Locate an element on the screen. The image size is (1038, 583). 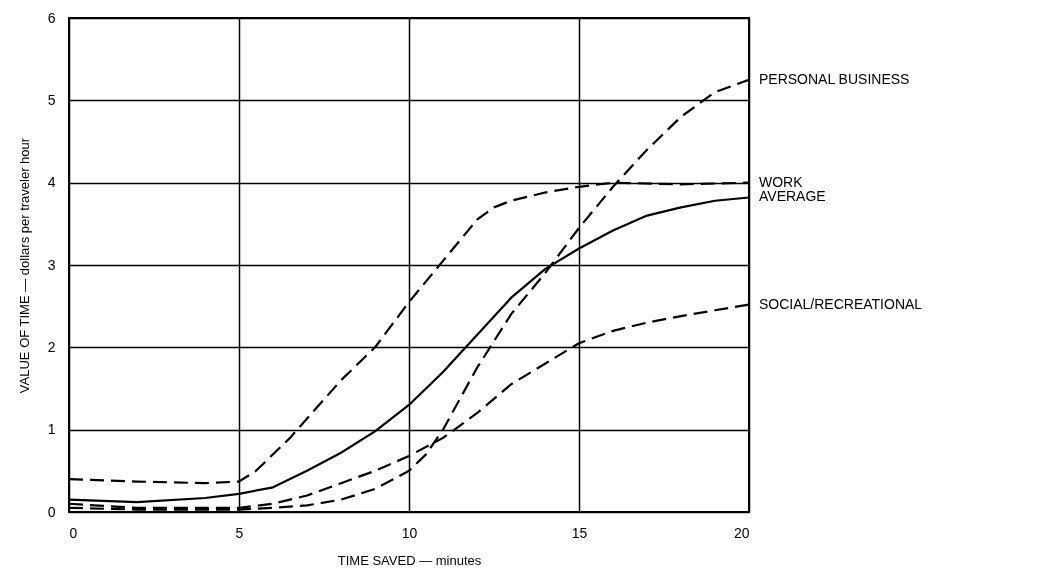
x-tick-label: 5 is located at coordinates (239, 532).